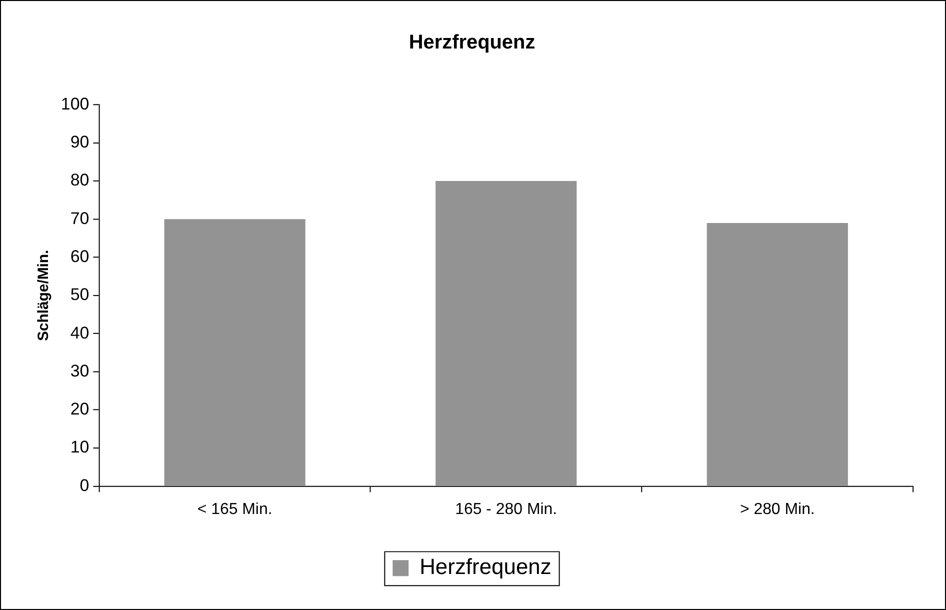 This screenshot has width=946, height=610. I want to click on y-tick-label: 40, so click(80, 332).